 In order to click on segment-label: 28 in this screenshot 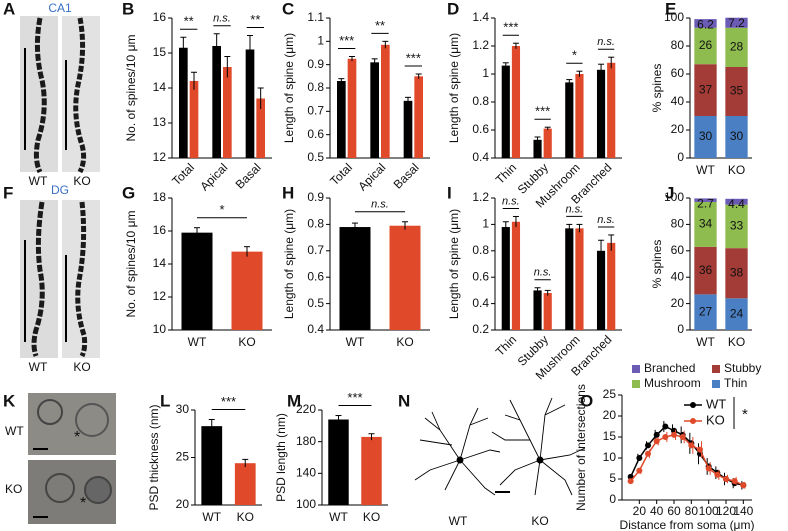, I will do `click(737, 47)`.